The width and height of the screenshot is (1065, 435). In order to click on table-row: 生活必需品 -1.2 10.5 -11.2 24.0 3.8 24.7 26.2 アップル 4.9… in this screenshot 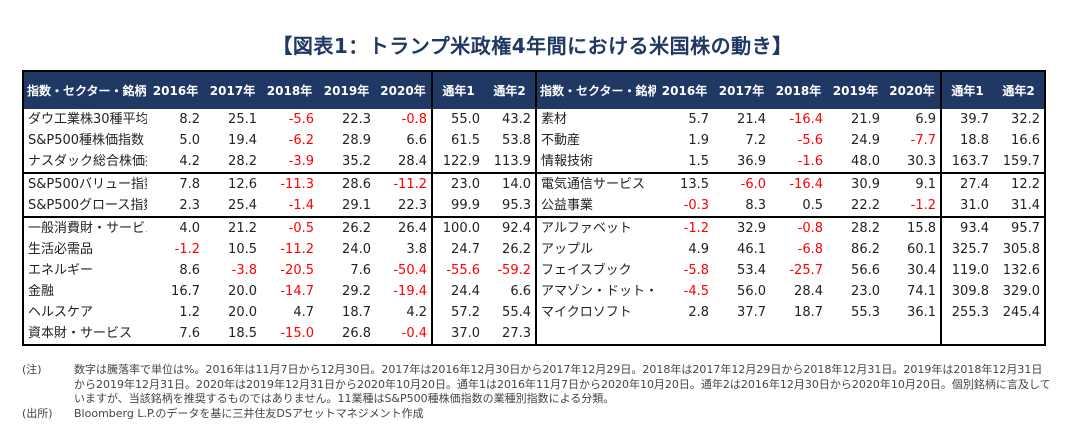, I will do `click(534, 249)`.